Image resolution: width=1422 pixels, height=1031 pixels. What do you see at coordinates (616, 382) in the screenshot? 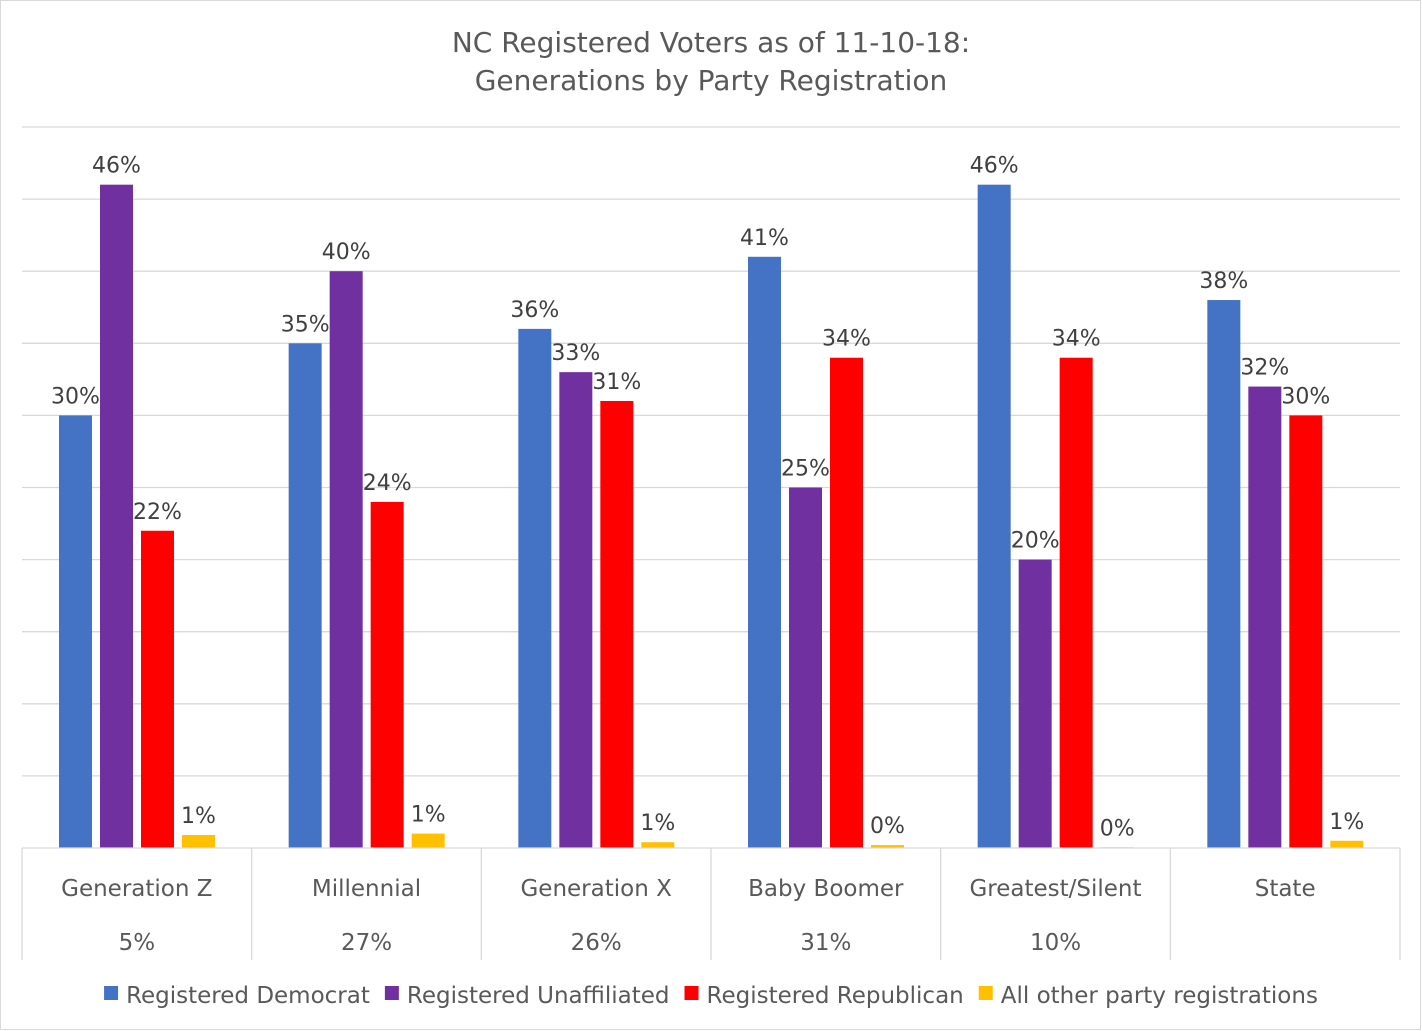
I see `data-label-registered-republican-generation-x: 31%` at bounding box center [616, 382].